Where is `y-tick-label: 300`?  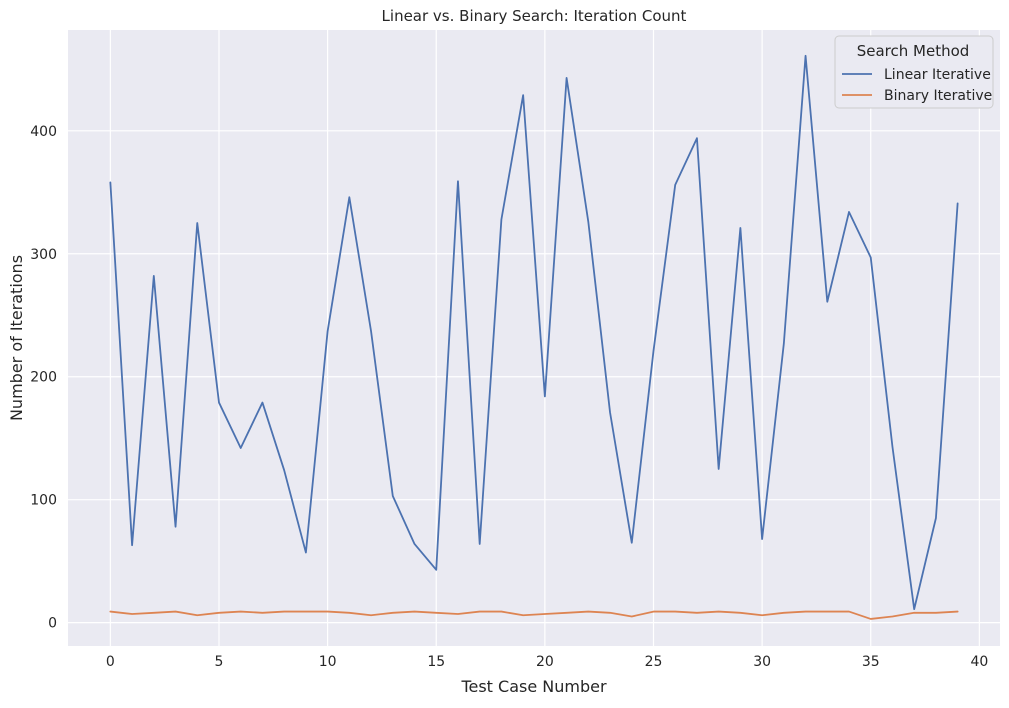
y-tick-label: 300 is located at coordinates (43, 255).